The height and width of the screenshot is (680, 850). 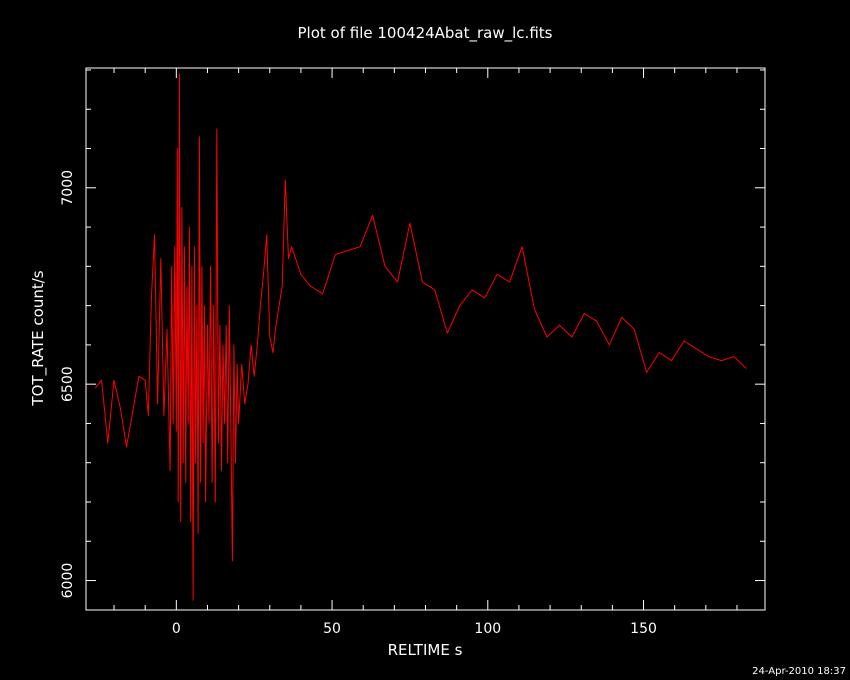 I want to click on x-axis-label: RELTIME s, so click(x=425, y=650).